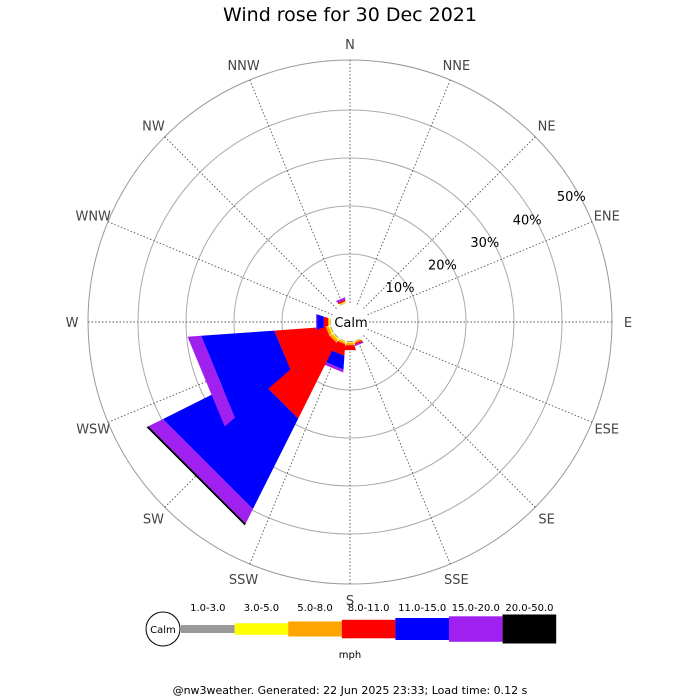  I want to click on legend-label-5-0-8-0: 5.0-8.0, so click(314, 608).